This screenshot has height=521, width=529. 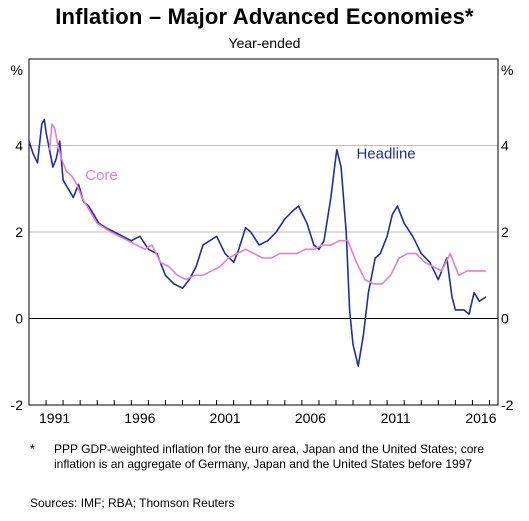 What do you see at coordinates (17, 405) in the screenshot?
I see `y-tick-label-left: -2` at bounding box center [17, 405].